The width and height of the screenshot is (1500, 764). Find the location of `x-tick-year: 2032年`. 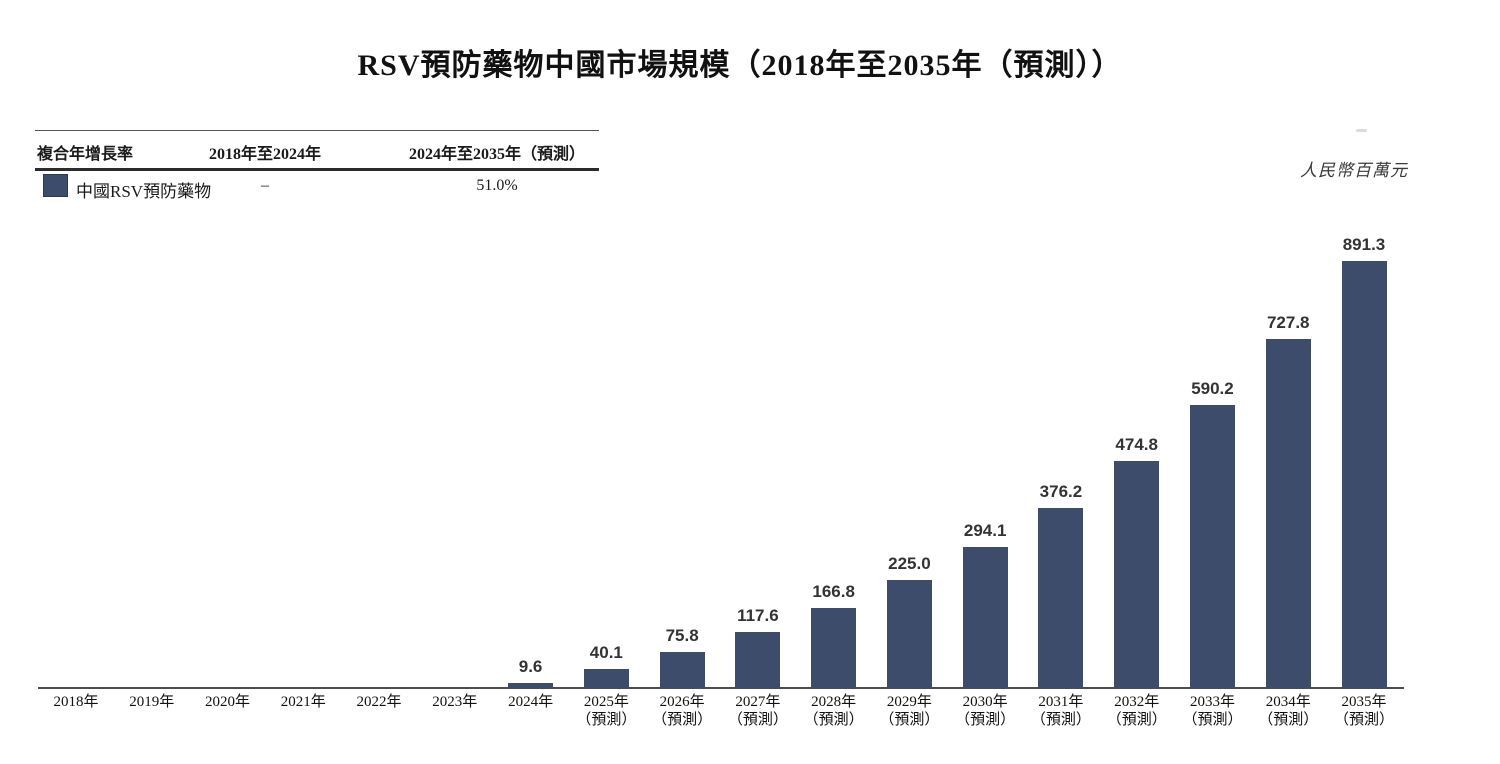

x-tick-year: 2032年 is located at coordinates (1137, 702).